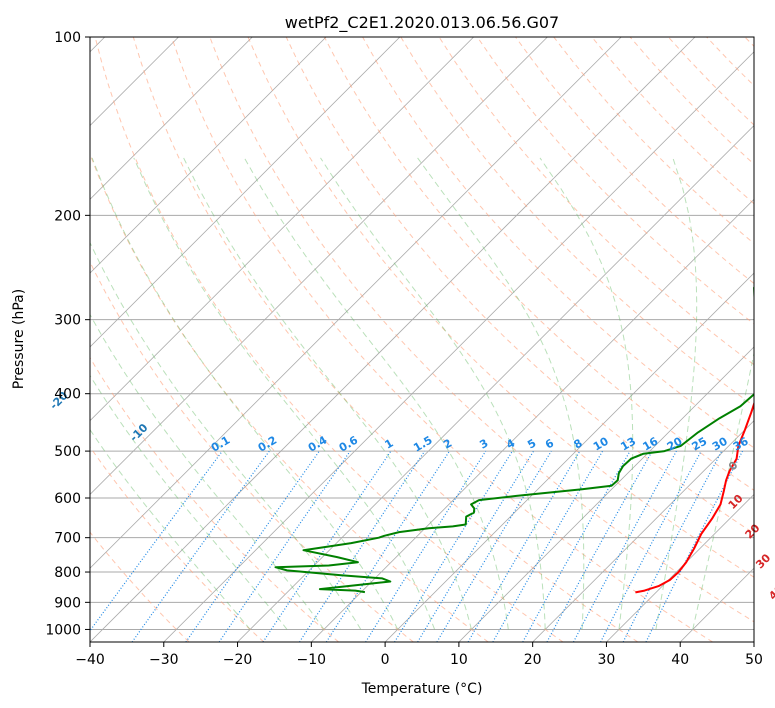  Describe the element at coordinates (67, 573) in the screenshot. I see `y-tick-label: 800` at that location.